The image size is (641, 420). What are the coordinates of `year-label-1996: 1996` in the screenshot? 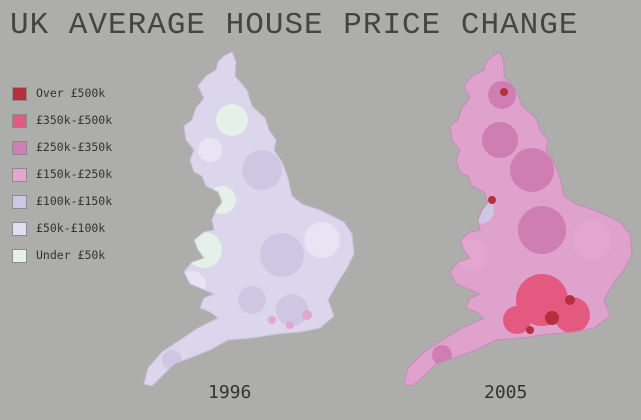 It's located at (230, 392).